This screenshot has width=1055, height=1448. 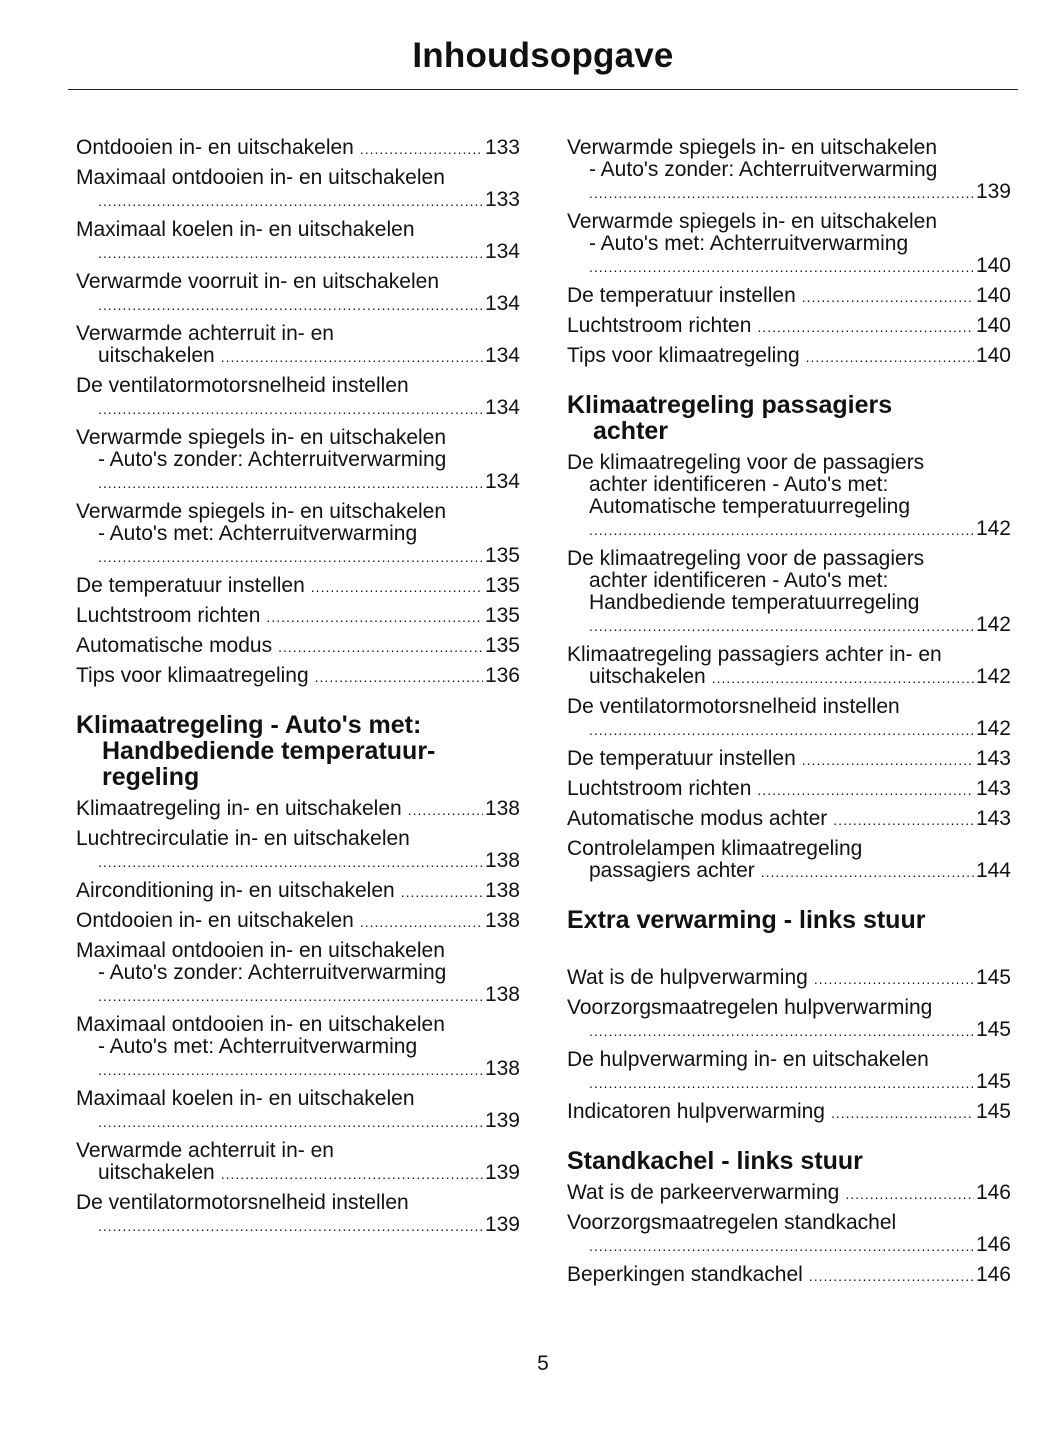 I want to click on toc-entry-text: De klimaatregeling voor de passagiers, so click(x=746, y=462).